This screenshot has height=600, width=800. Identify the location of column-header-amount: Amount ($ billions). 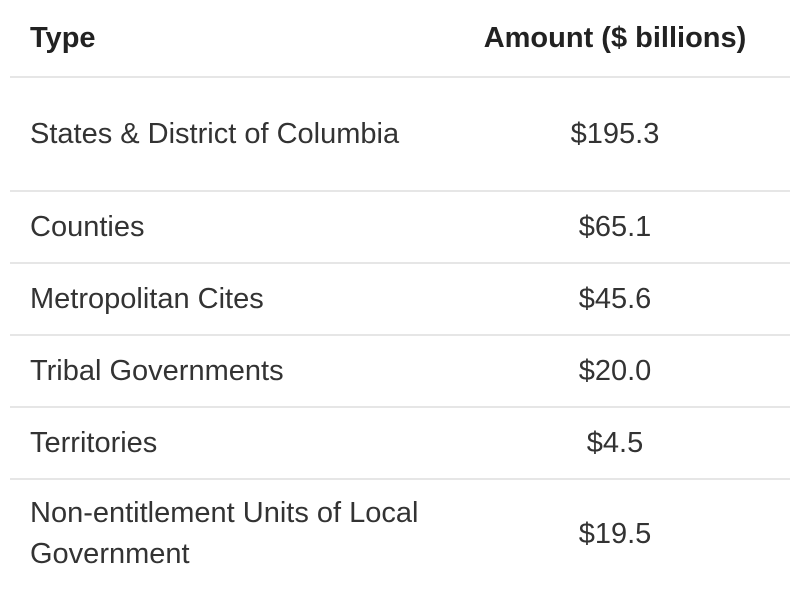
(615, 39).